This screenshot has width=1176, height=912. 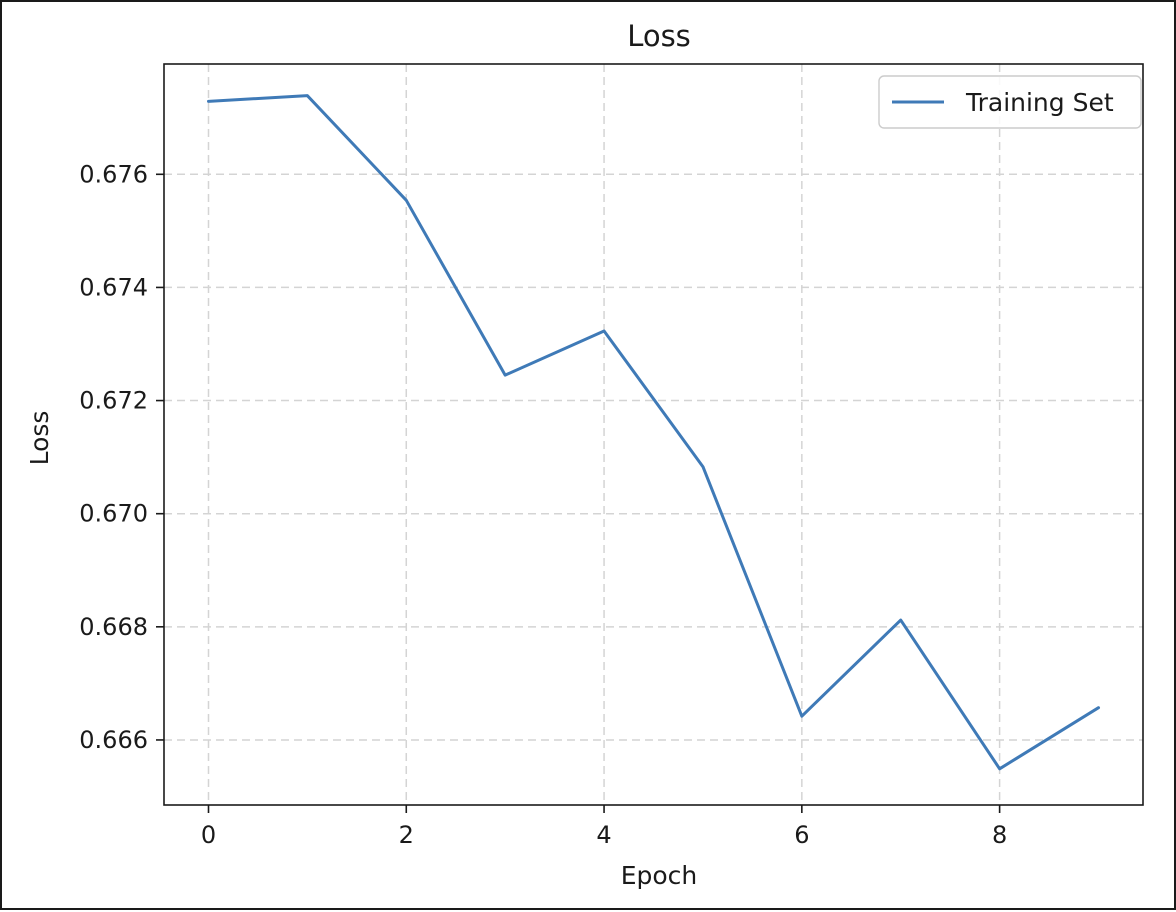 What do you see at coordinates (1039, 102) in the screenshot?
I see `legend-label: Training Set` at bounding box center [1039, 102].